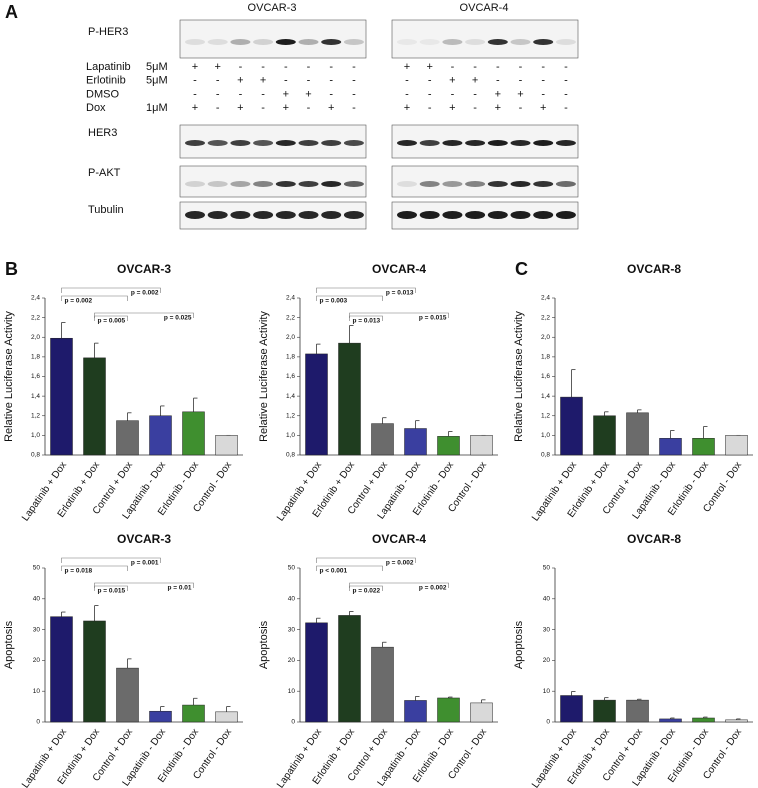 The width and height of the screenshot is (758, 788). I want to click on condition-label: Erlotinib, so click(106, 81).